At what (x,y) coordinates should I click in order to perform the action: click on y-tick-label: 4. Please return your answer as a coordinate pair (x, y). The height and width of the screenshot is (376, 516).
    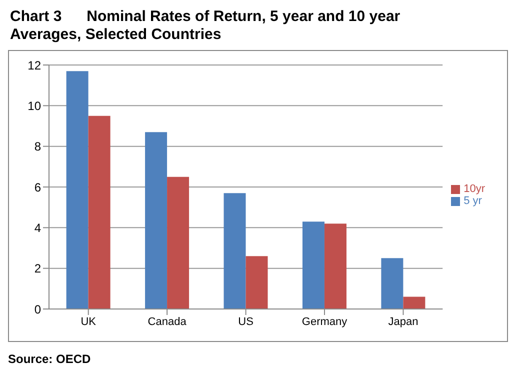
    Looking at the image, I should click on (38, 227).